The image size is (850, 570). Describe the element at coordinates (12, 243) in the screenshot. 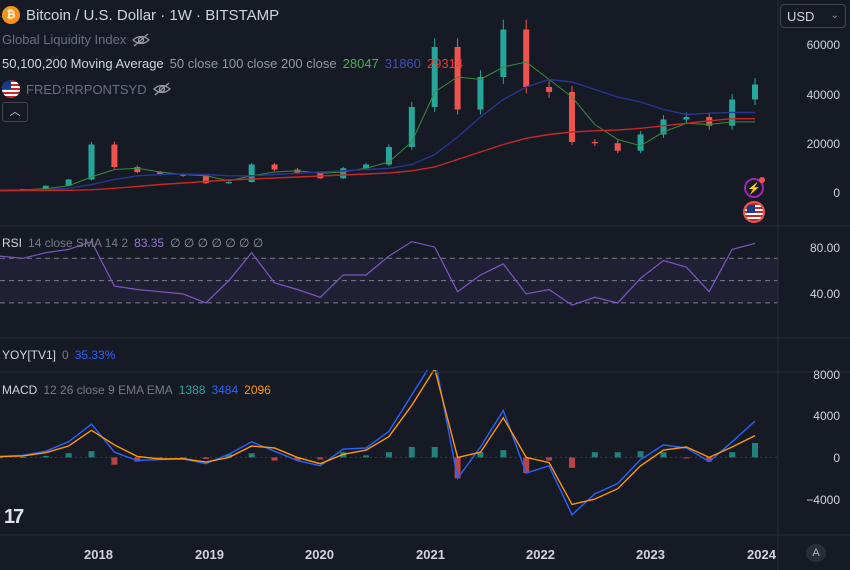

I see `rsi-label: RSI` at that location.